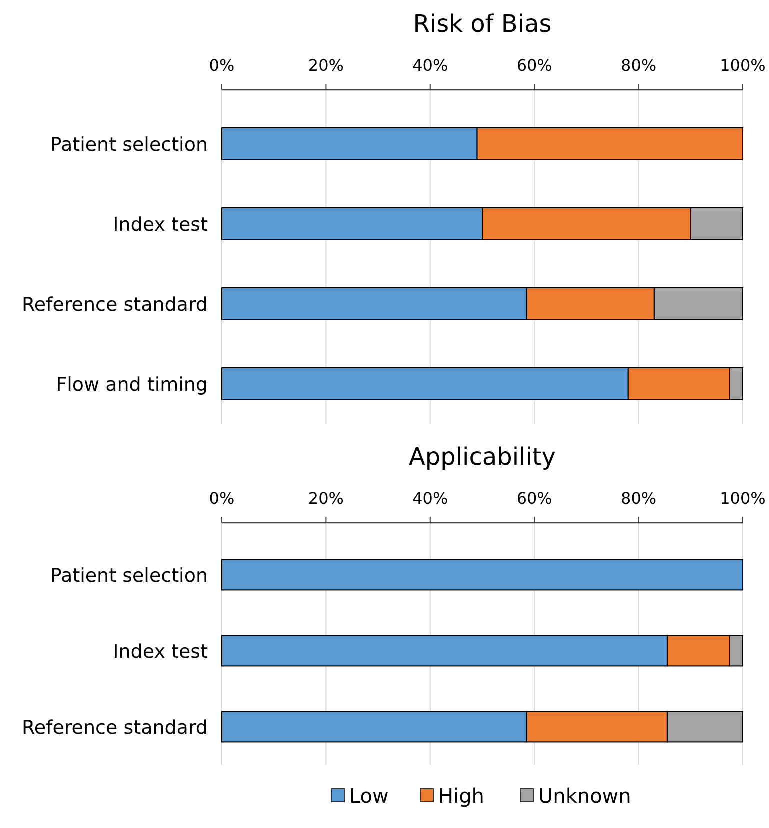 The image size is (769, 828). What do you see at coordinates (132, 385) in the screenshot?
I see `y-tick-label: Flow and timing` at bounding box center [132, 385].